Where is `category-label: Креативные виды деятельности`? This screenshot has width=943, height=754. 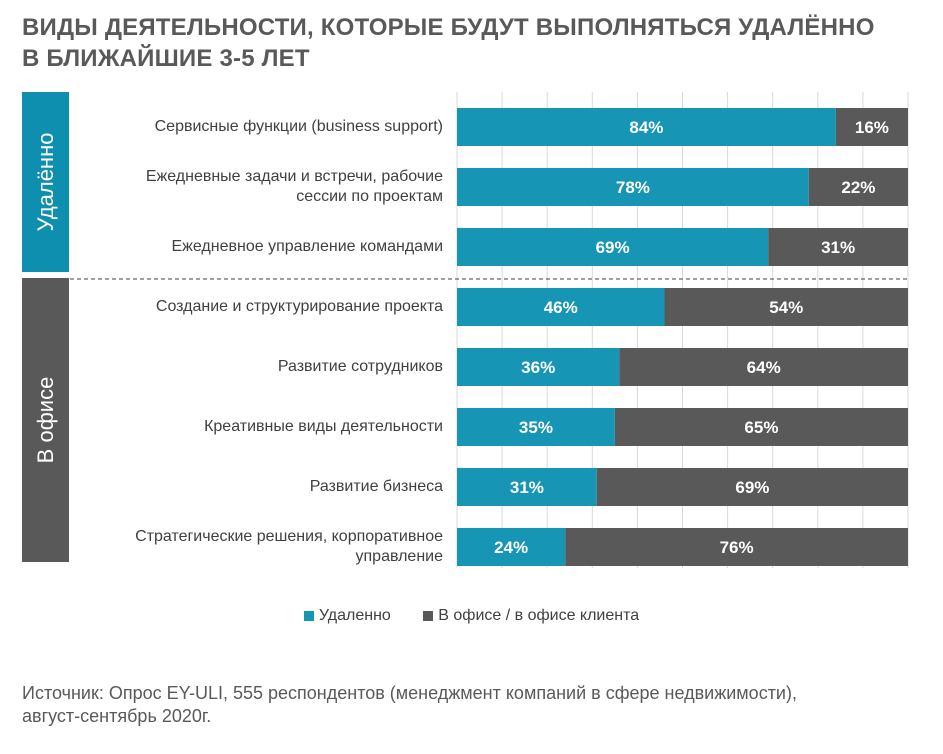 category-label: Креативные виды деятельности is located at coordinates (233, 427).